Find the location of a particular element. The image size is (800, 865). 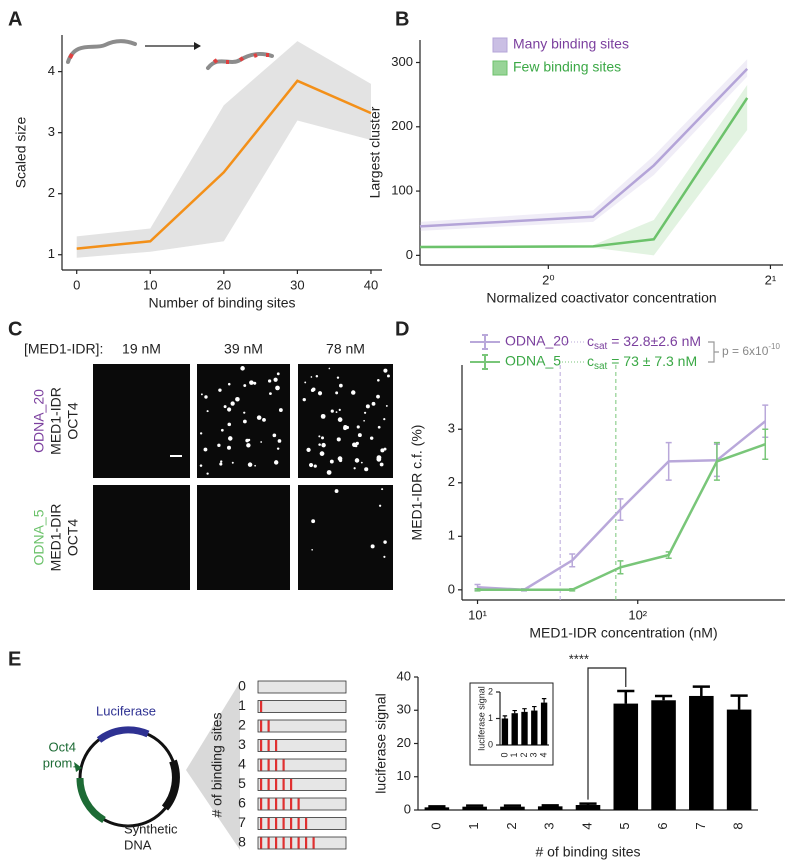

legend-label: ODNA_20 is located at coordinates (537, 341).